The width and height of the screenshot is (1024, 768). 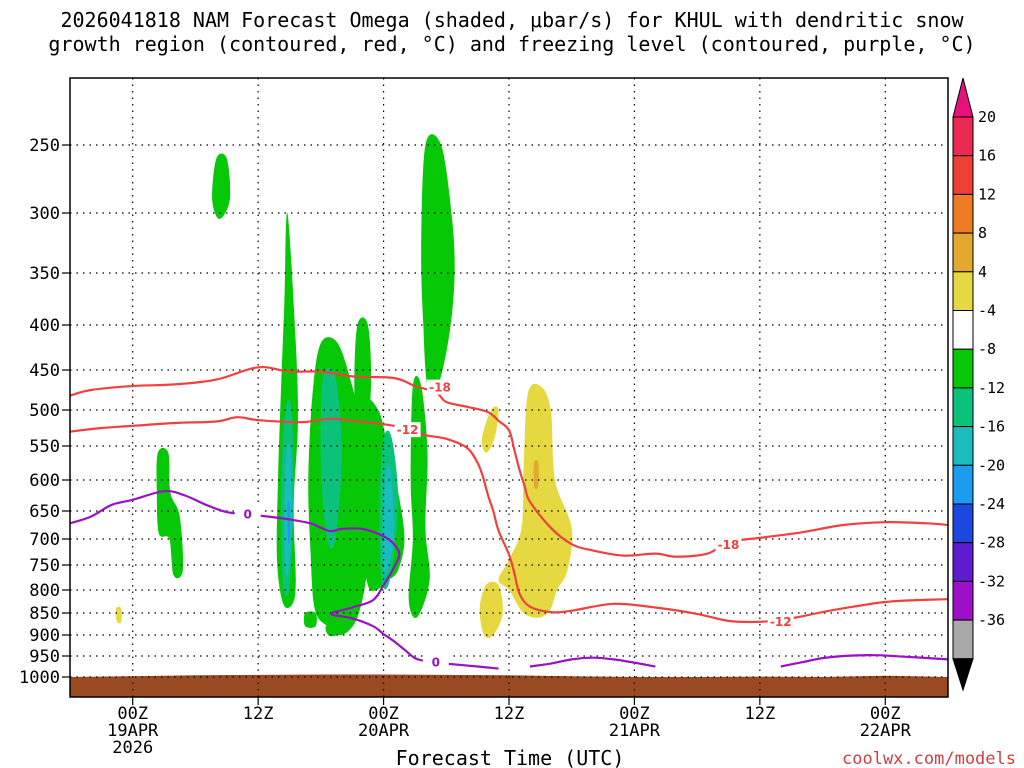 I want to click on contour-zeroC_east2, so click(x=864, y=661).